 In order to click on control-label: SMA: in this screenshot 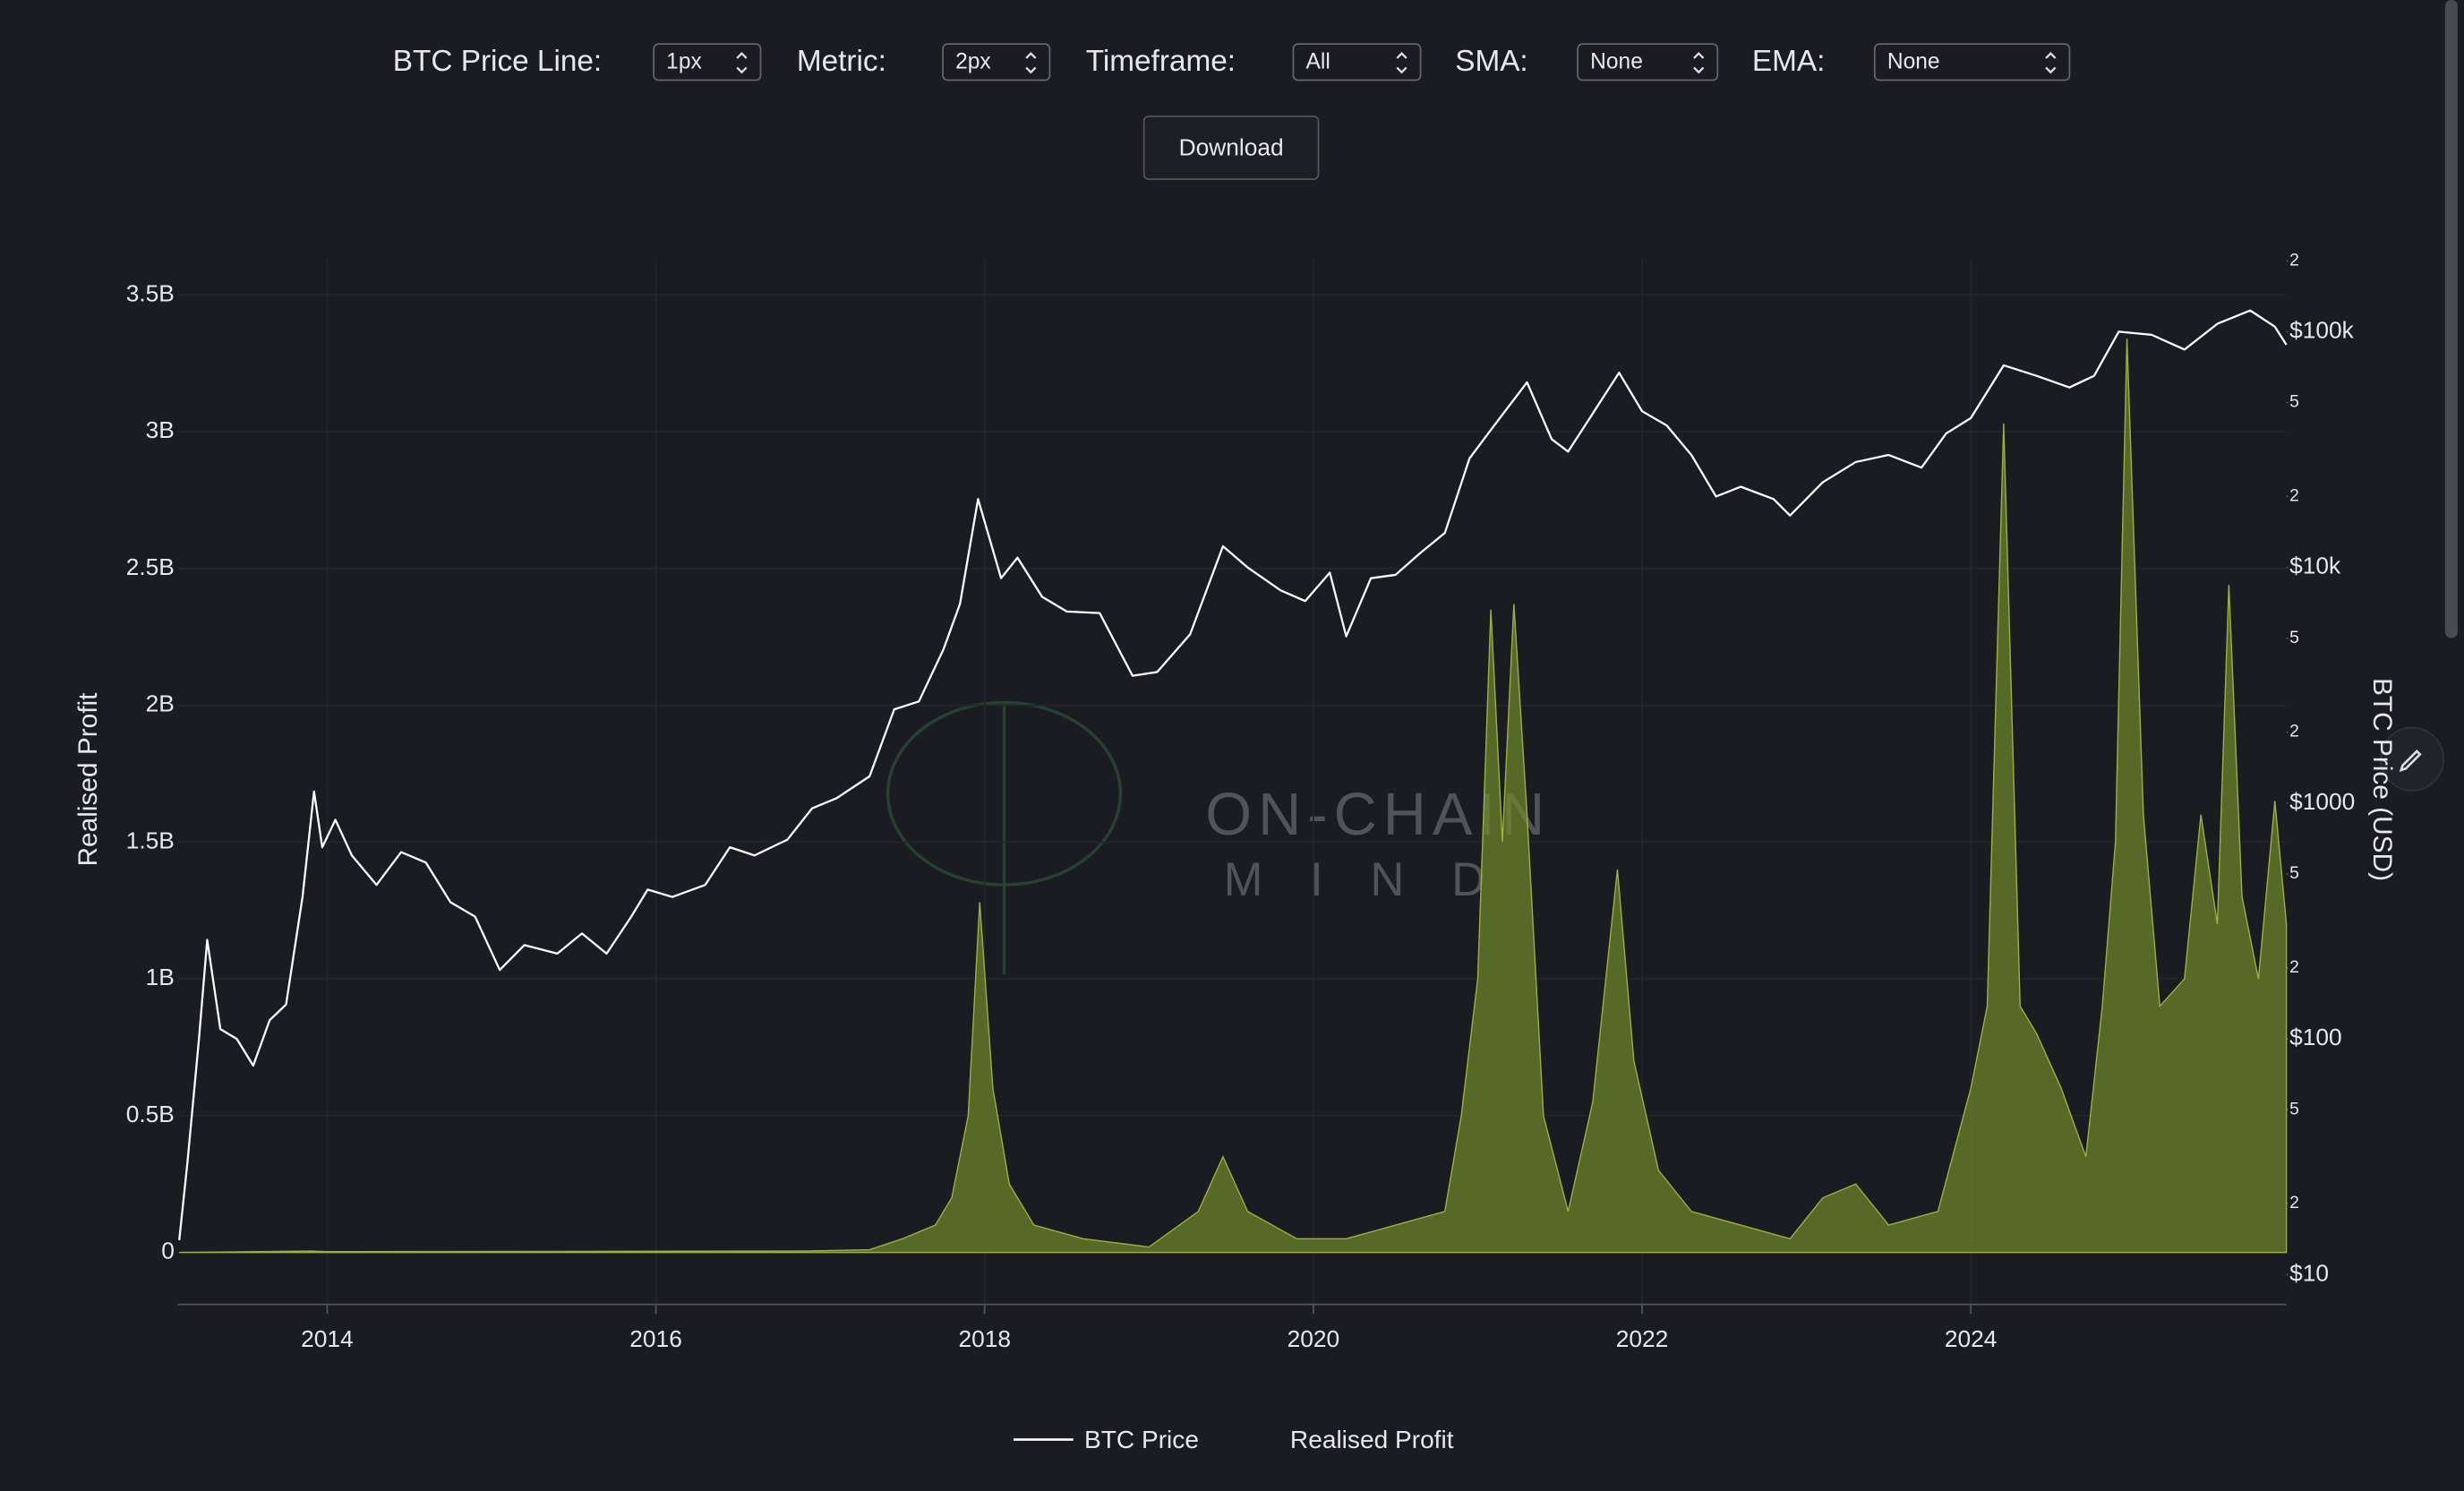, I will do `click(1491, 62)`.